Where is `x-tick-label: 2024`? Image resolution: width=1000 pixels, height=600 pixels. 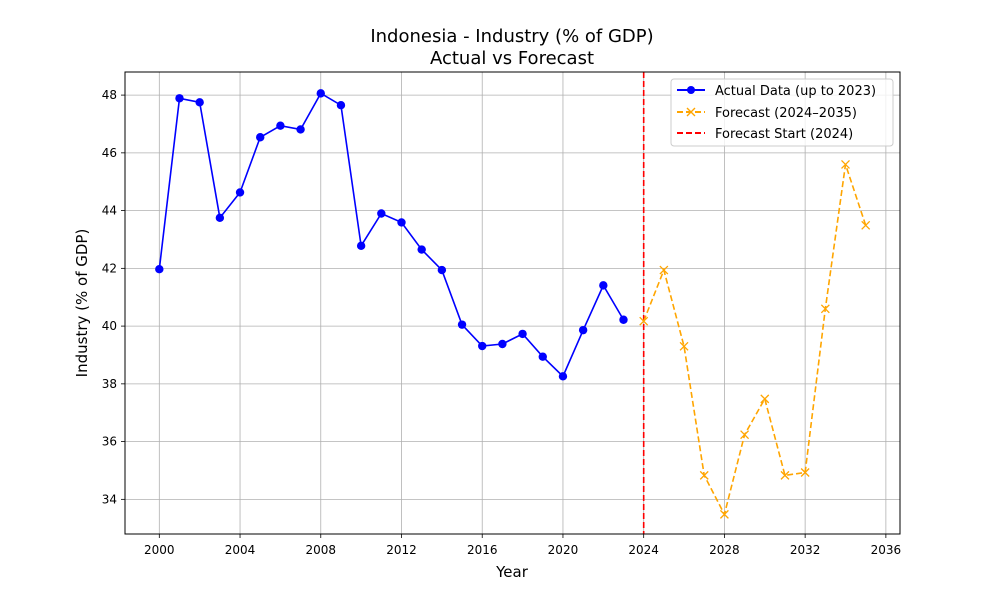
x-tick-label: 2024 is located at coordinates (643, 550).